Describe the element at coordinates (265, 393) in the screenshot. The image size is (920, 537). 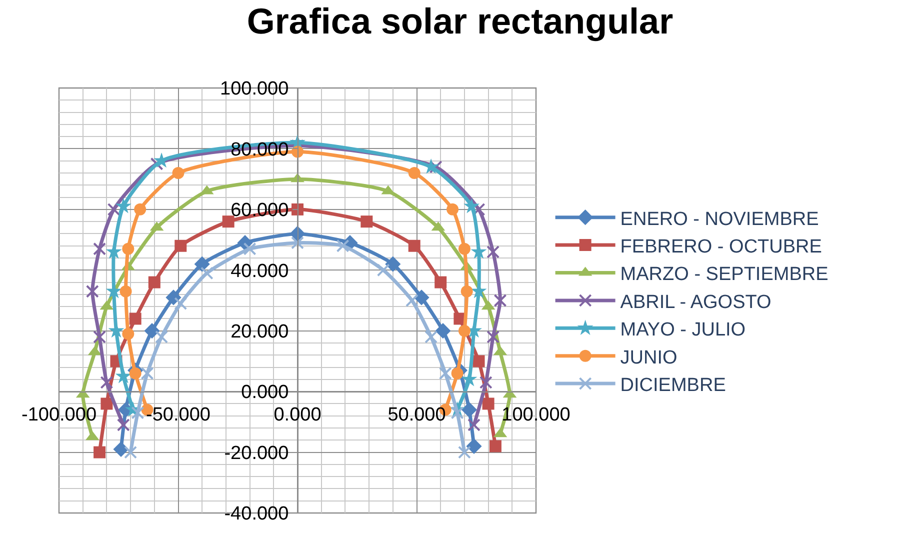
I see `y-tick-label: 0.000` at that location.